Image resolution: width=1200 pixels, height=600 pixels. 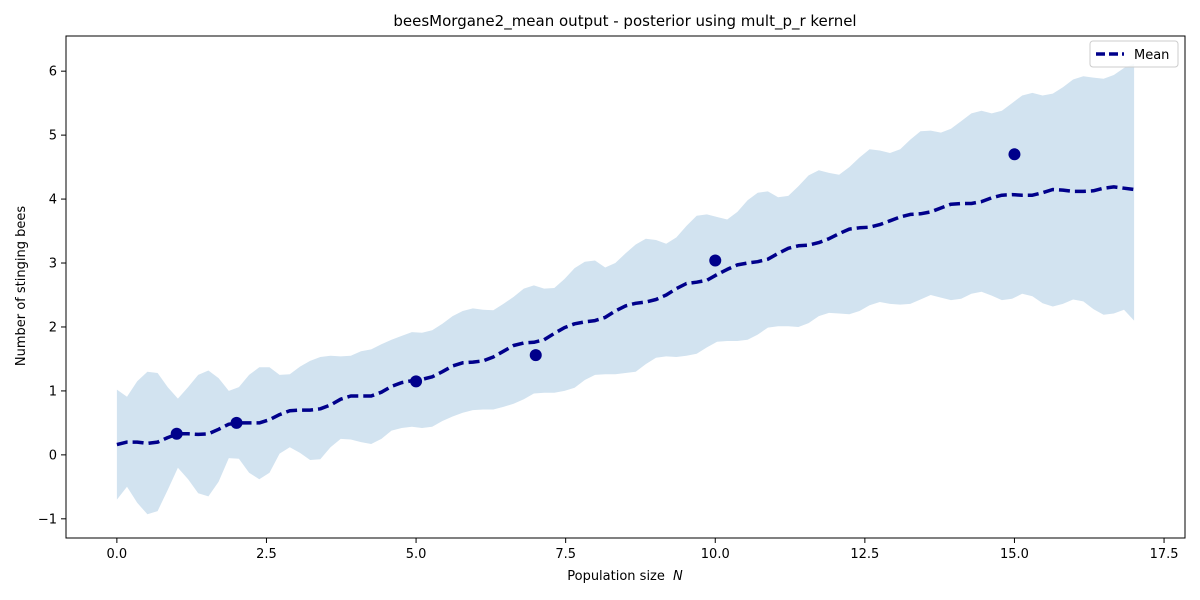 What do you see at coordinates (1014, 554) in the screenshot?
I see `x-tick-label: 15.0` at bounding box center [1014, 554].